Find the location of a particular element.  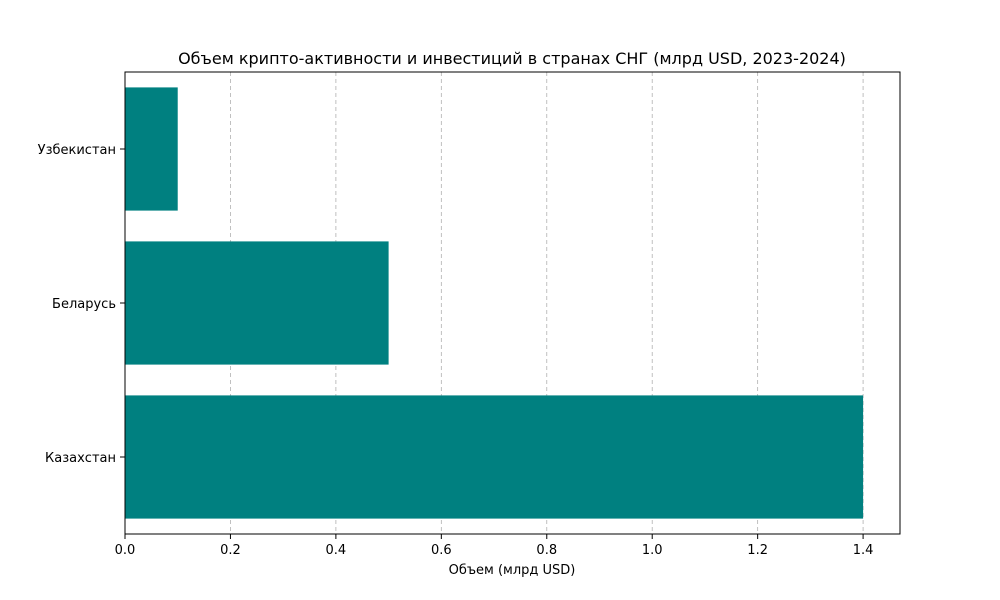

x-tick-label: 0.0 is located at coordinates (125, 550).